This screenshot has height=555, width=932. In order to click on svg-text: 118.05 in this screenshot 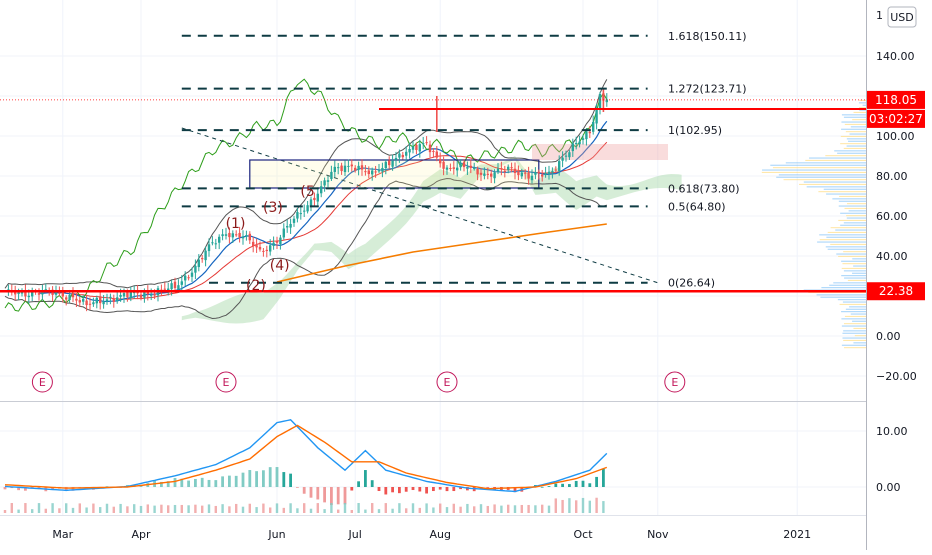, I will do `click(896, 100)`.